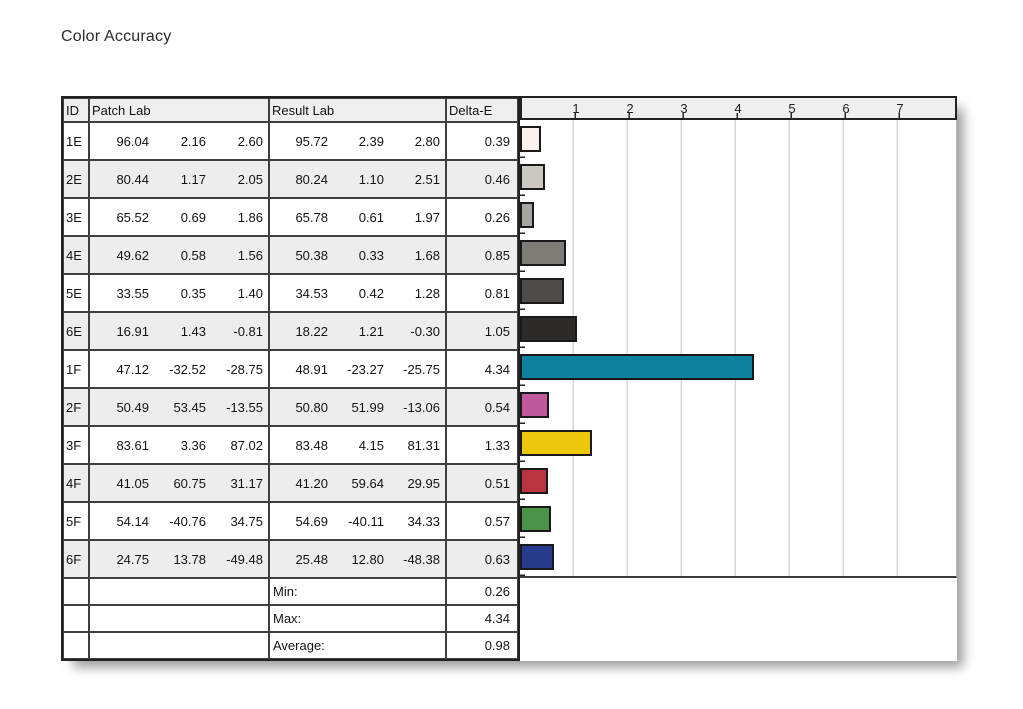 The image size is (1023, 709). Describe the element at coordinates (371, 293) in the screenshot. I see `result-a-value: 0.42` at that location.